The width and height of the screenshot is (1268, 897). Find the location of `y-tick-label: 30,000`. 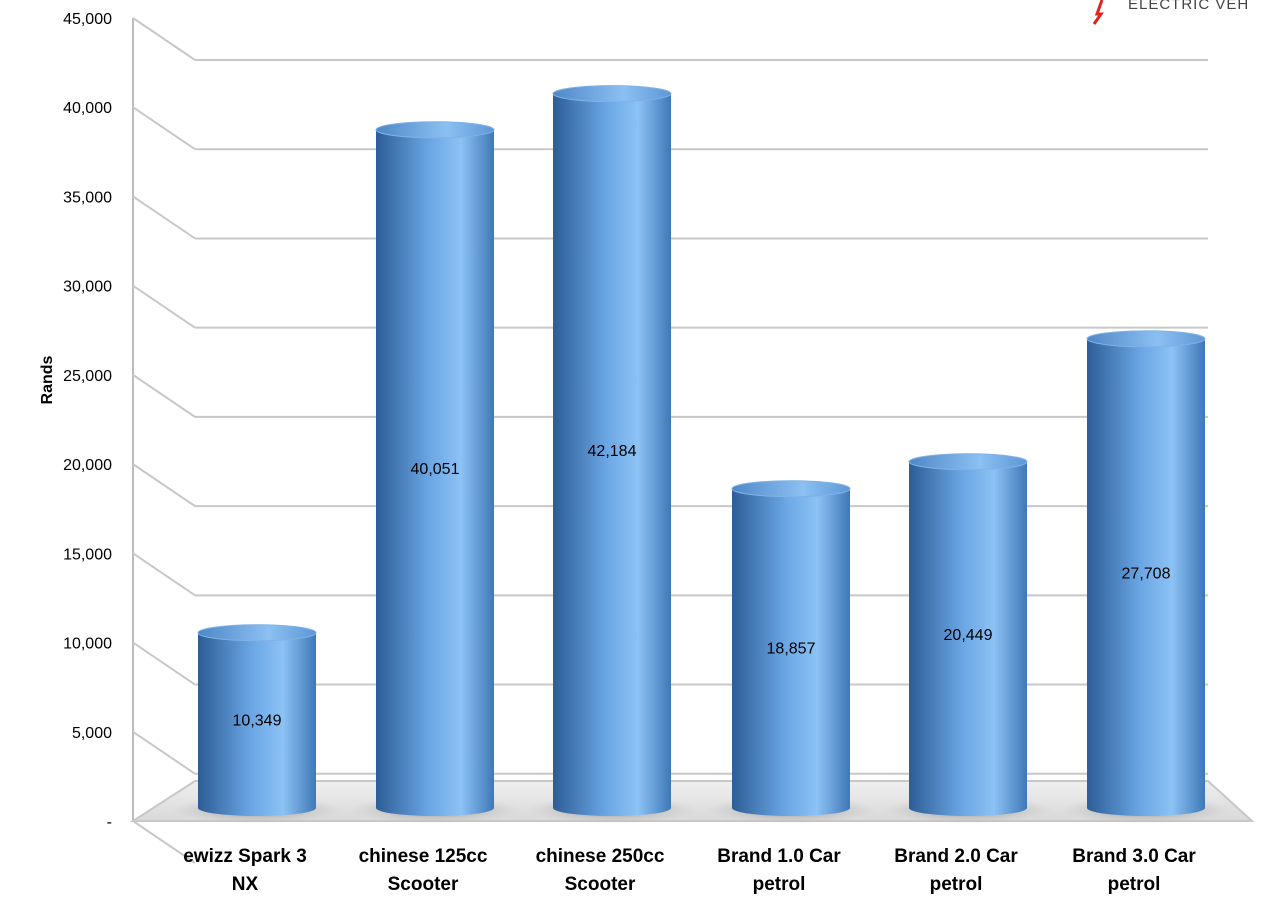

y-tick-label: 30,000 is located at coordinates (87, 287).